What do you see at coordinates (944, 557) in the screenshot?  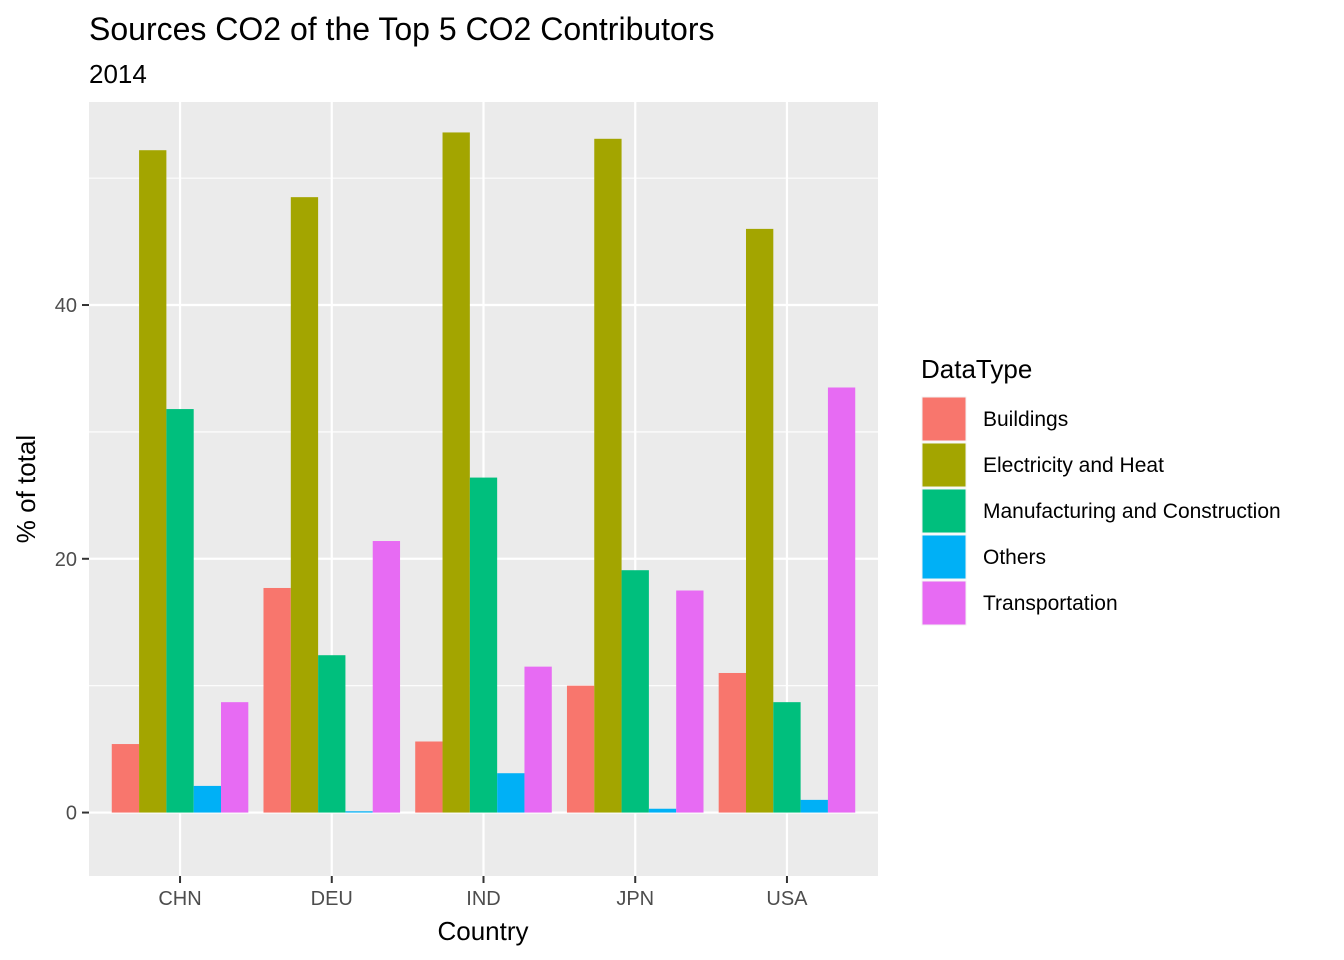 I see `legend-swatch-others` at bounding box center [944, 557].